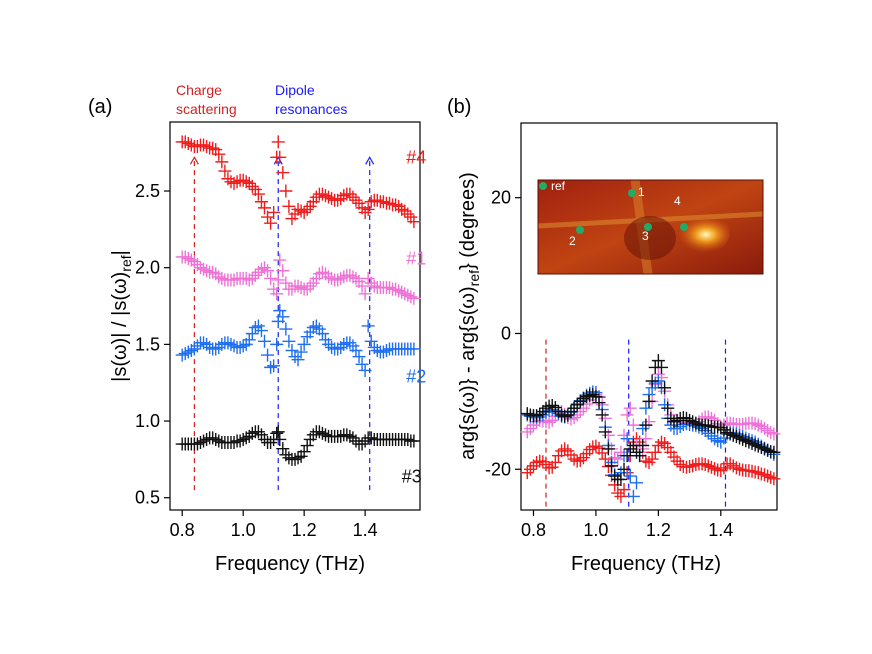  Describe the element at coordinates (206, 109) in the screenshot. I see `annotation-charge-line2: scattering` at that location.